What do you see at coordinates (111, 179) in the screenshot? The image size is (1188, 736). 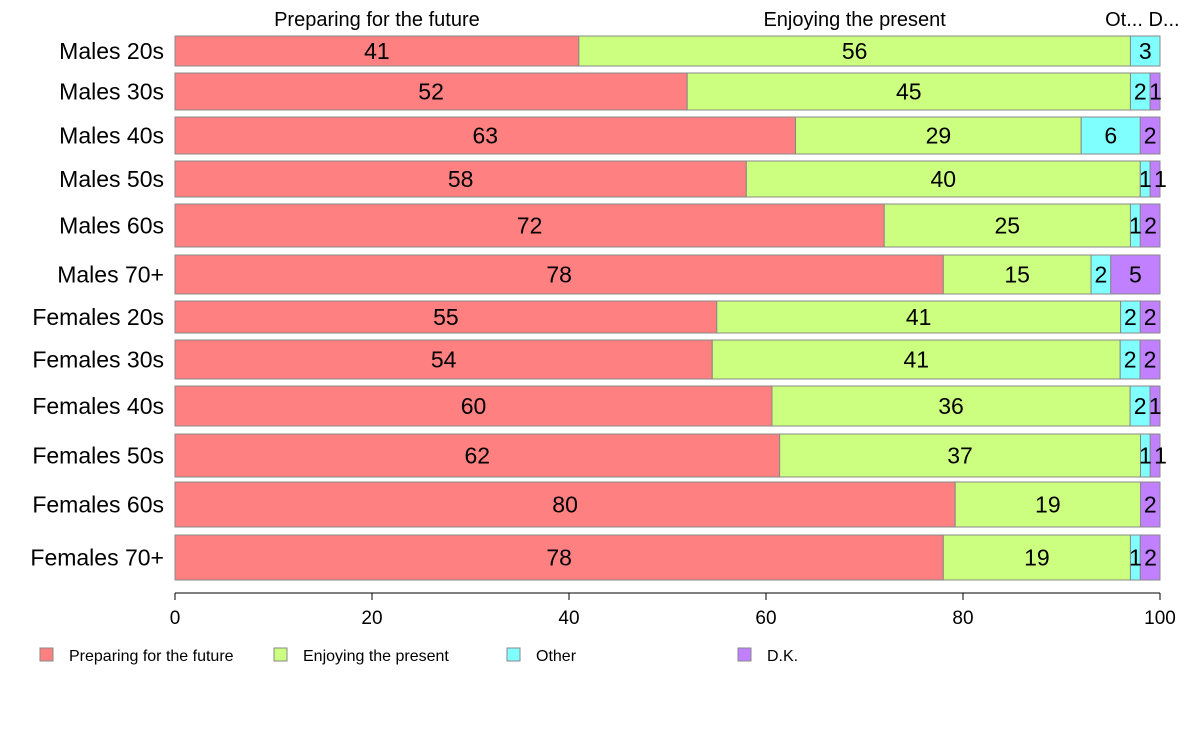 I see `category-label: Males 50s` at bounding box center [111, 179].